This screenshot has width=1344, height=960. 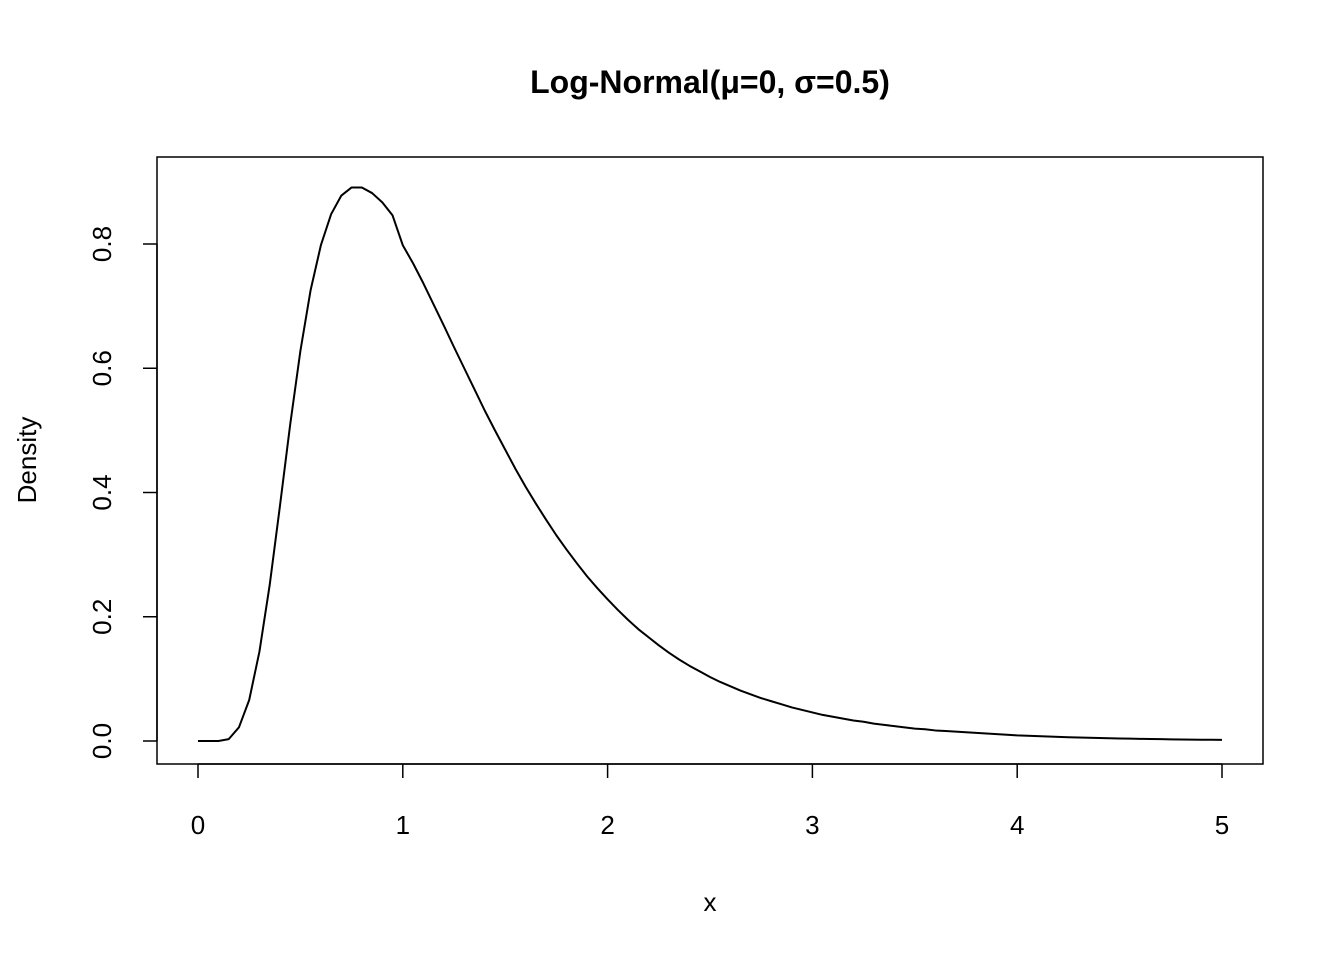 What do you see at coordinates (102, 617) in the screenshot?
I see `y-tick-label: 0.2` at bounding box center [102, 617].